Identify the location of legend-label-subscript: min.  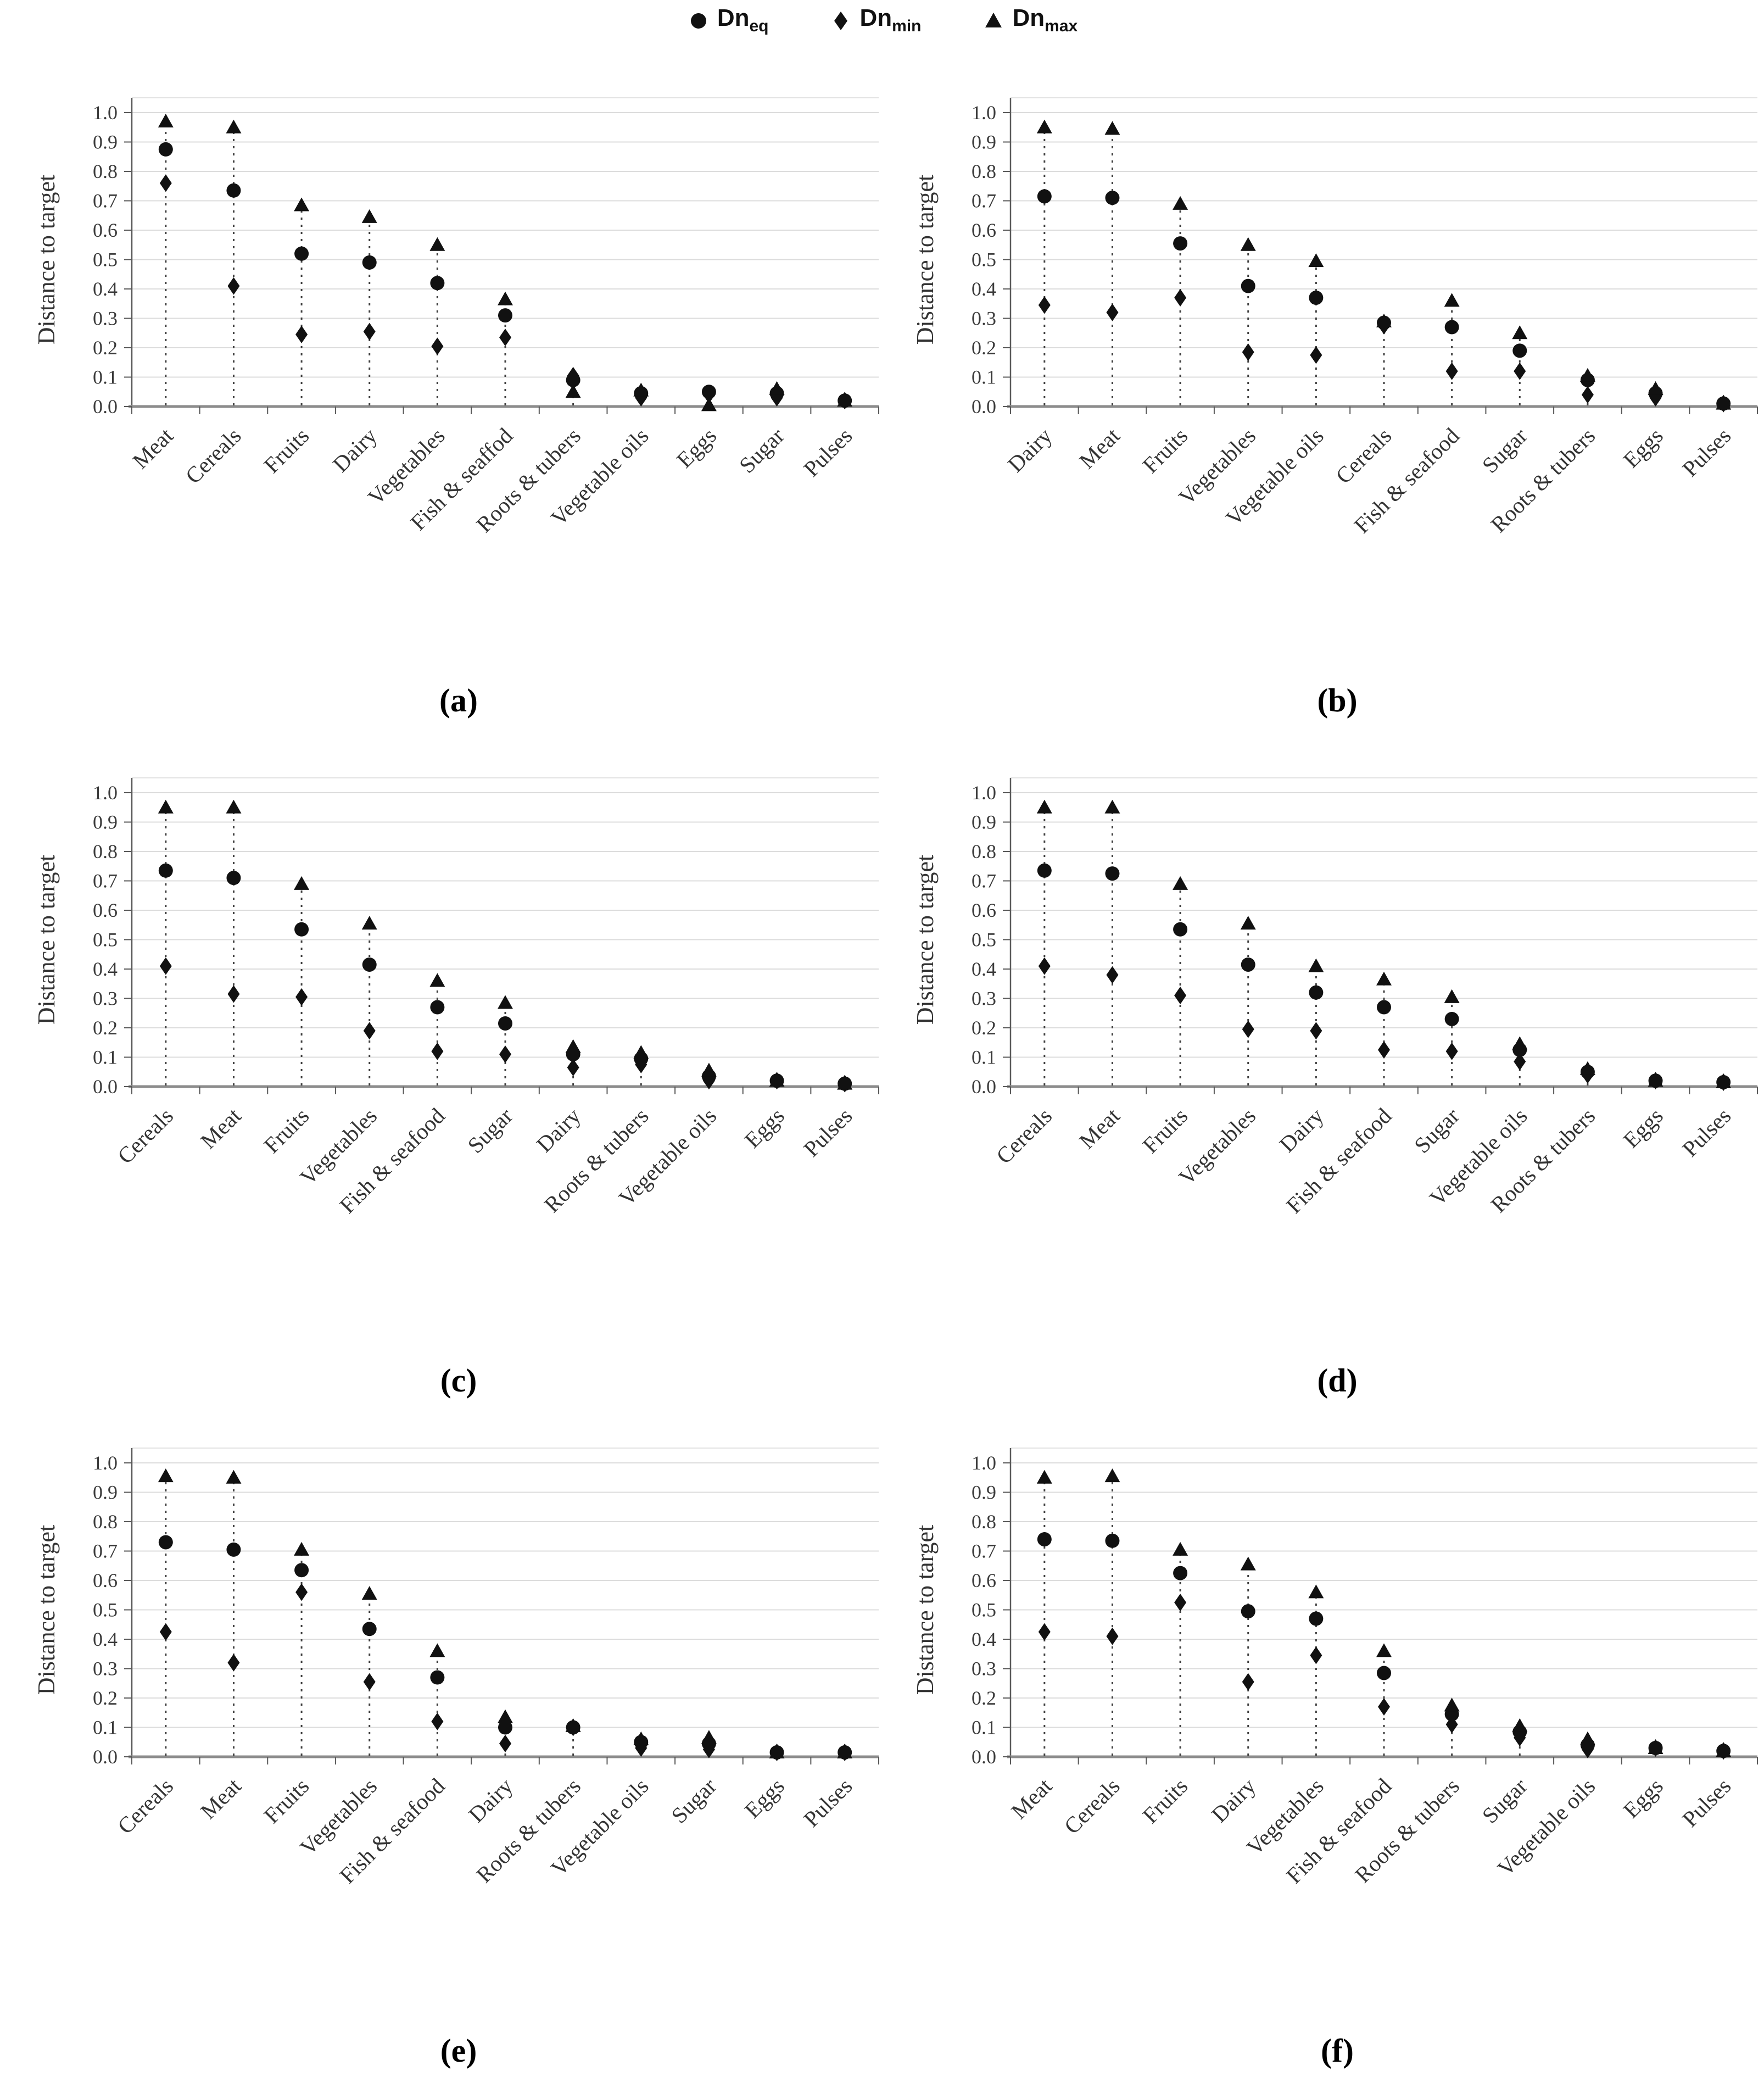
(907, 25).